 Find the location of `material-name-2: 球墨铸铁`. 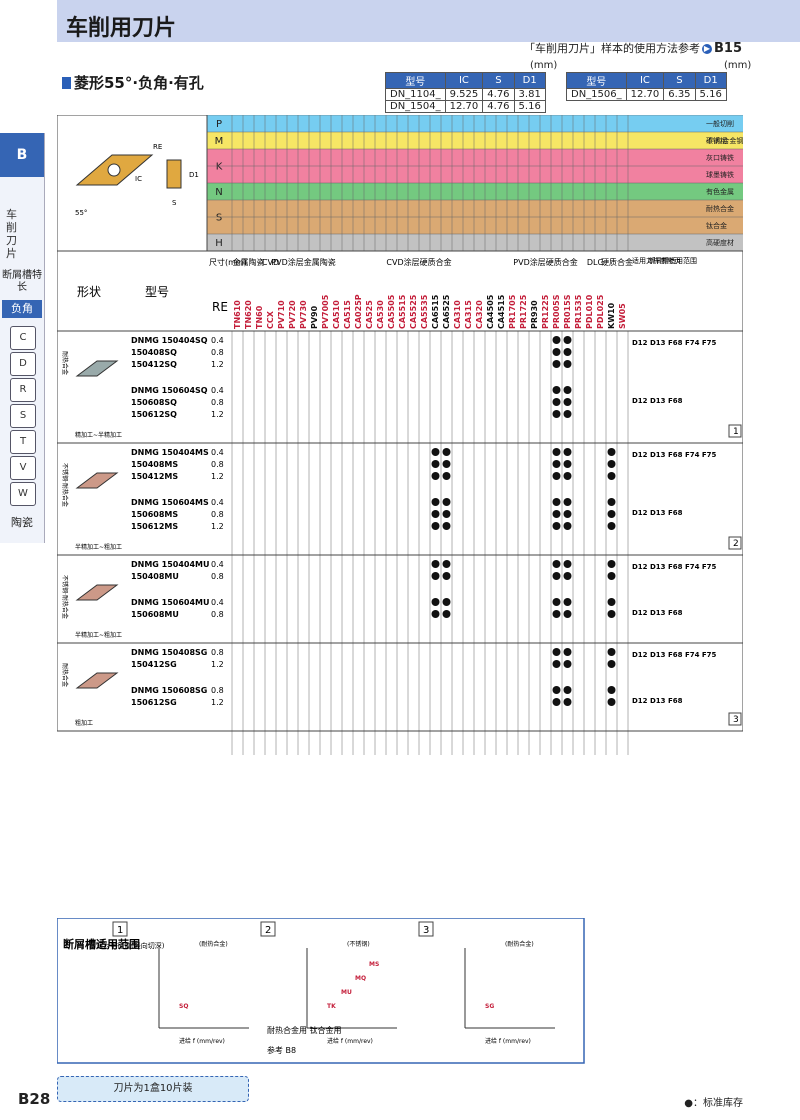

material-name-2: 球墨铸铁 is located at coordinates (720, 174).